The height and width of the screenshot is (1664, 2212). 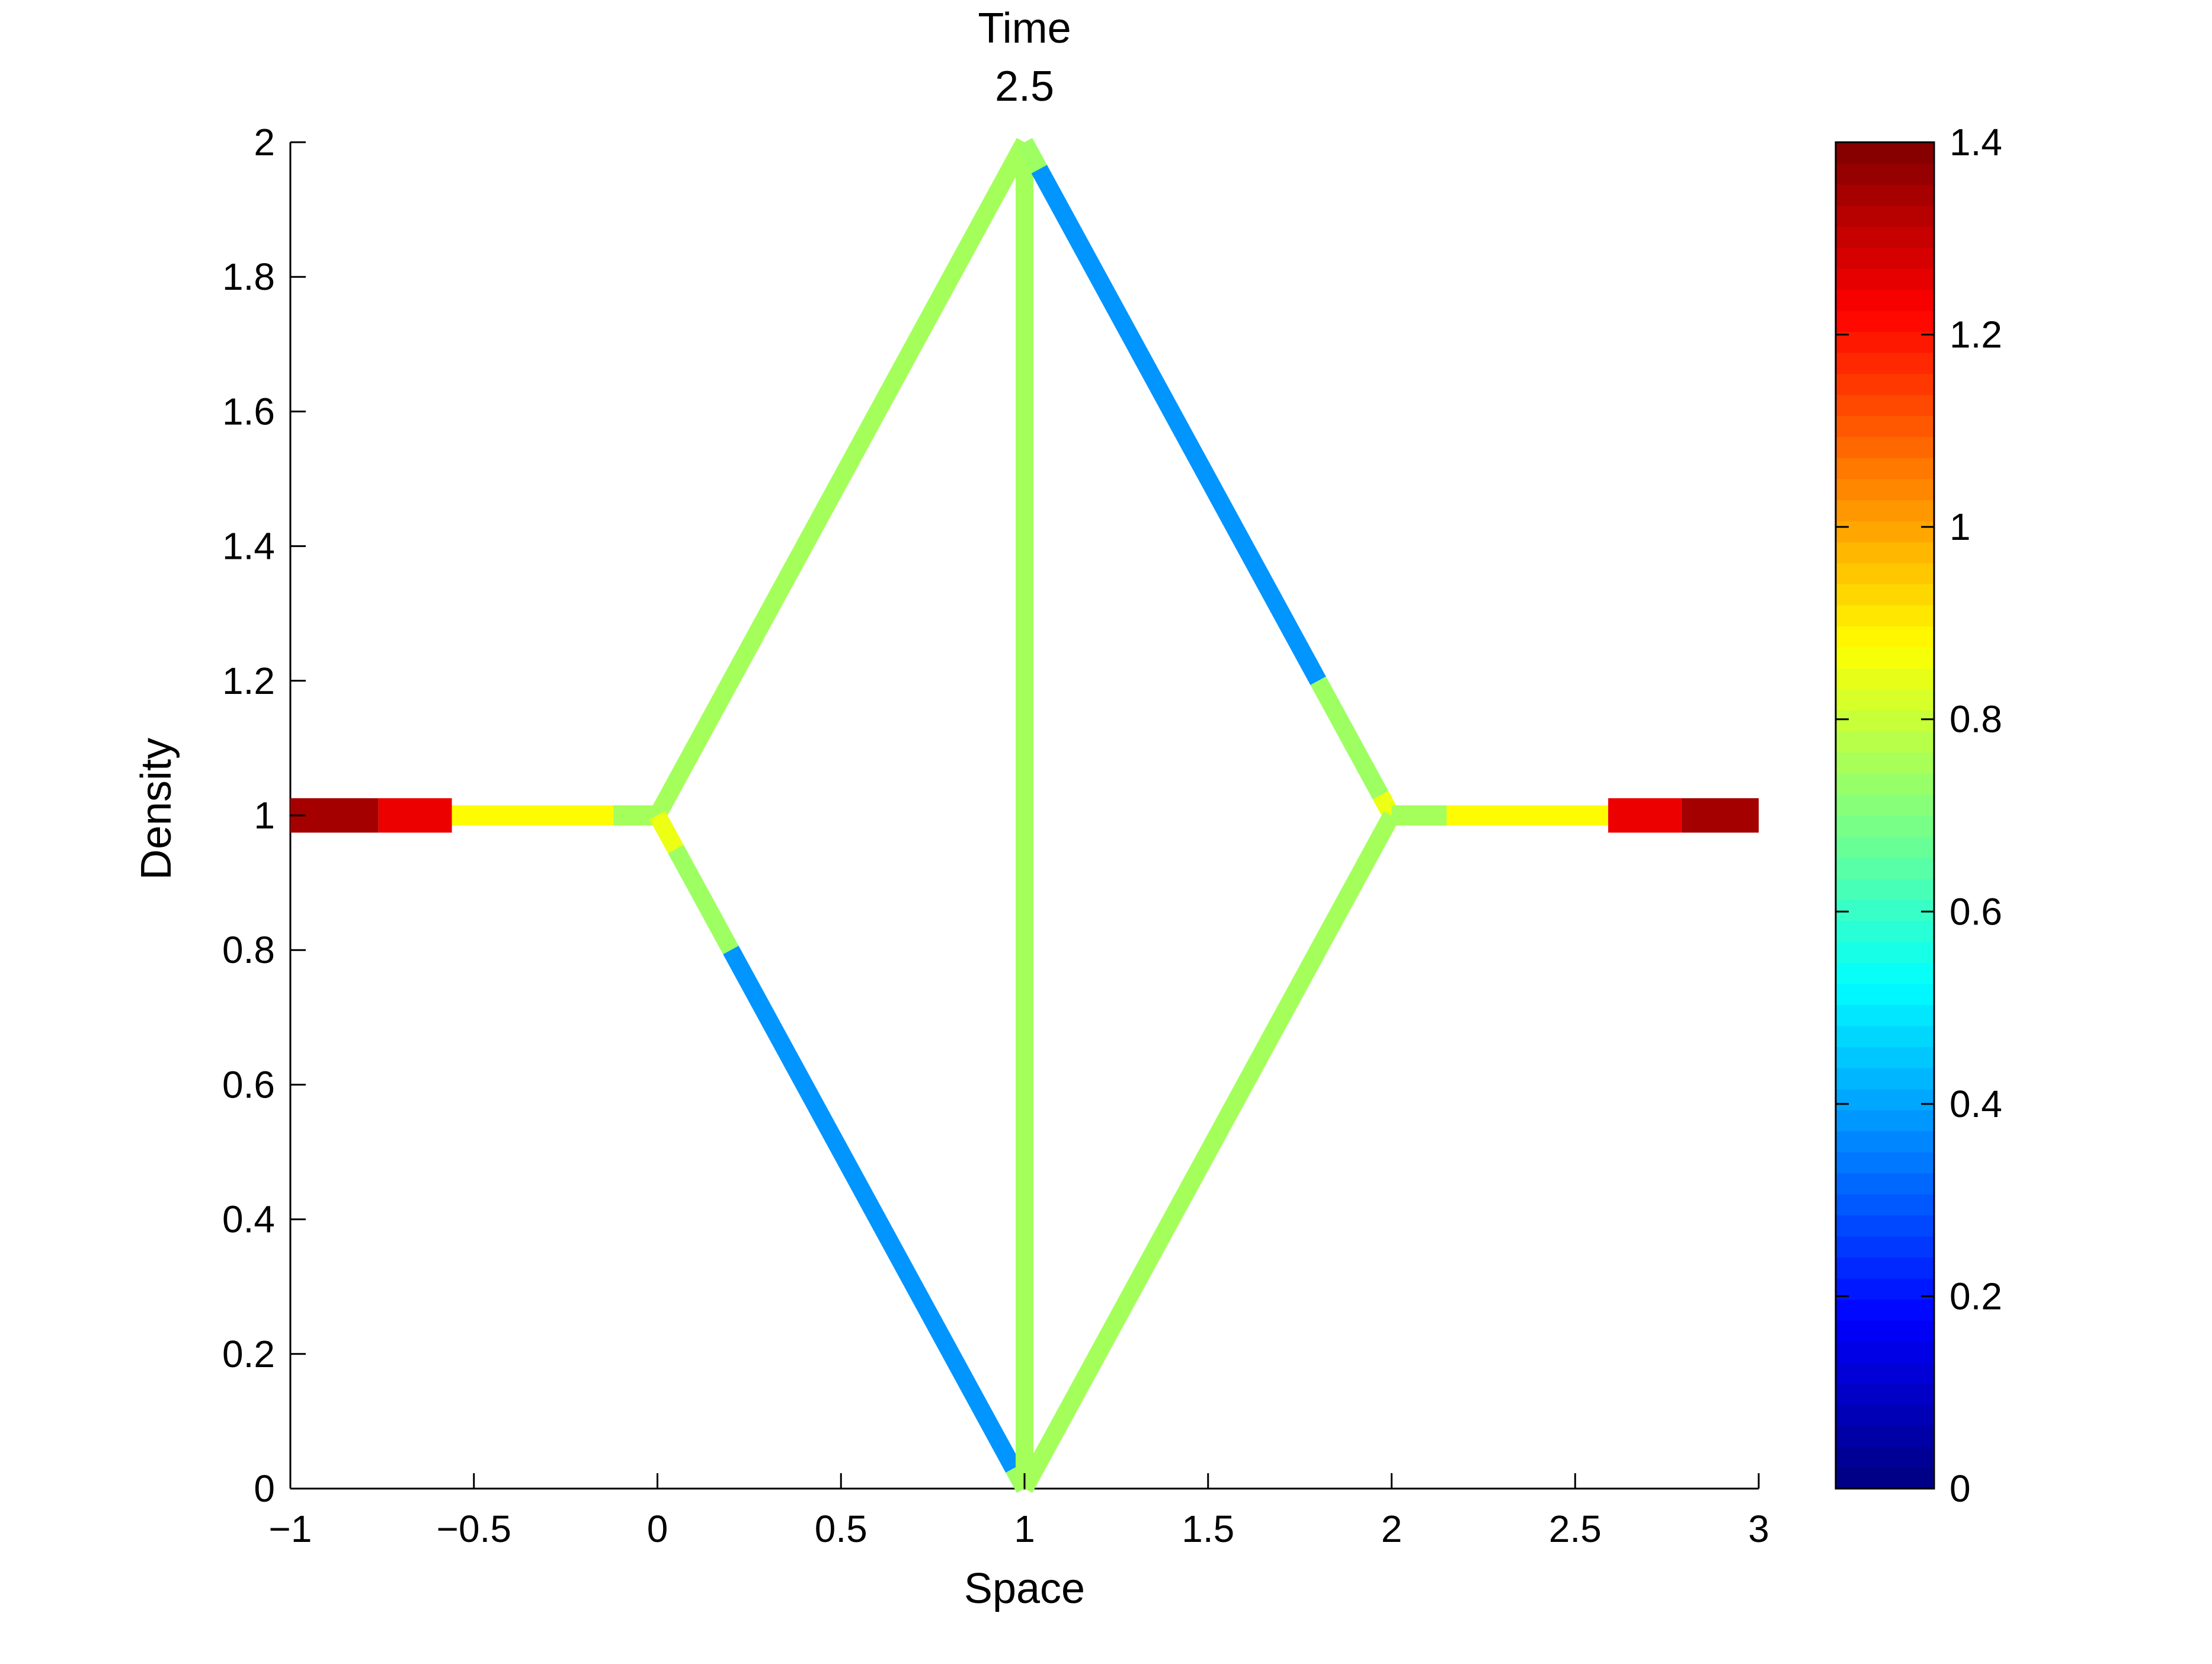 I want to click on lower-right-road, so click(x=1208, y=1152).